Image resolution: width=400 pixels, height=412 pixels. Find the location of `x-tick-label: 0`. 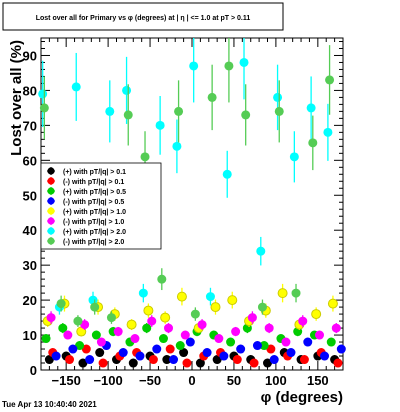

x-tick-label: 0 is located at coordinates (191, 380).